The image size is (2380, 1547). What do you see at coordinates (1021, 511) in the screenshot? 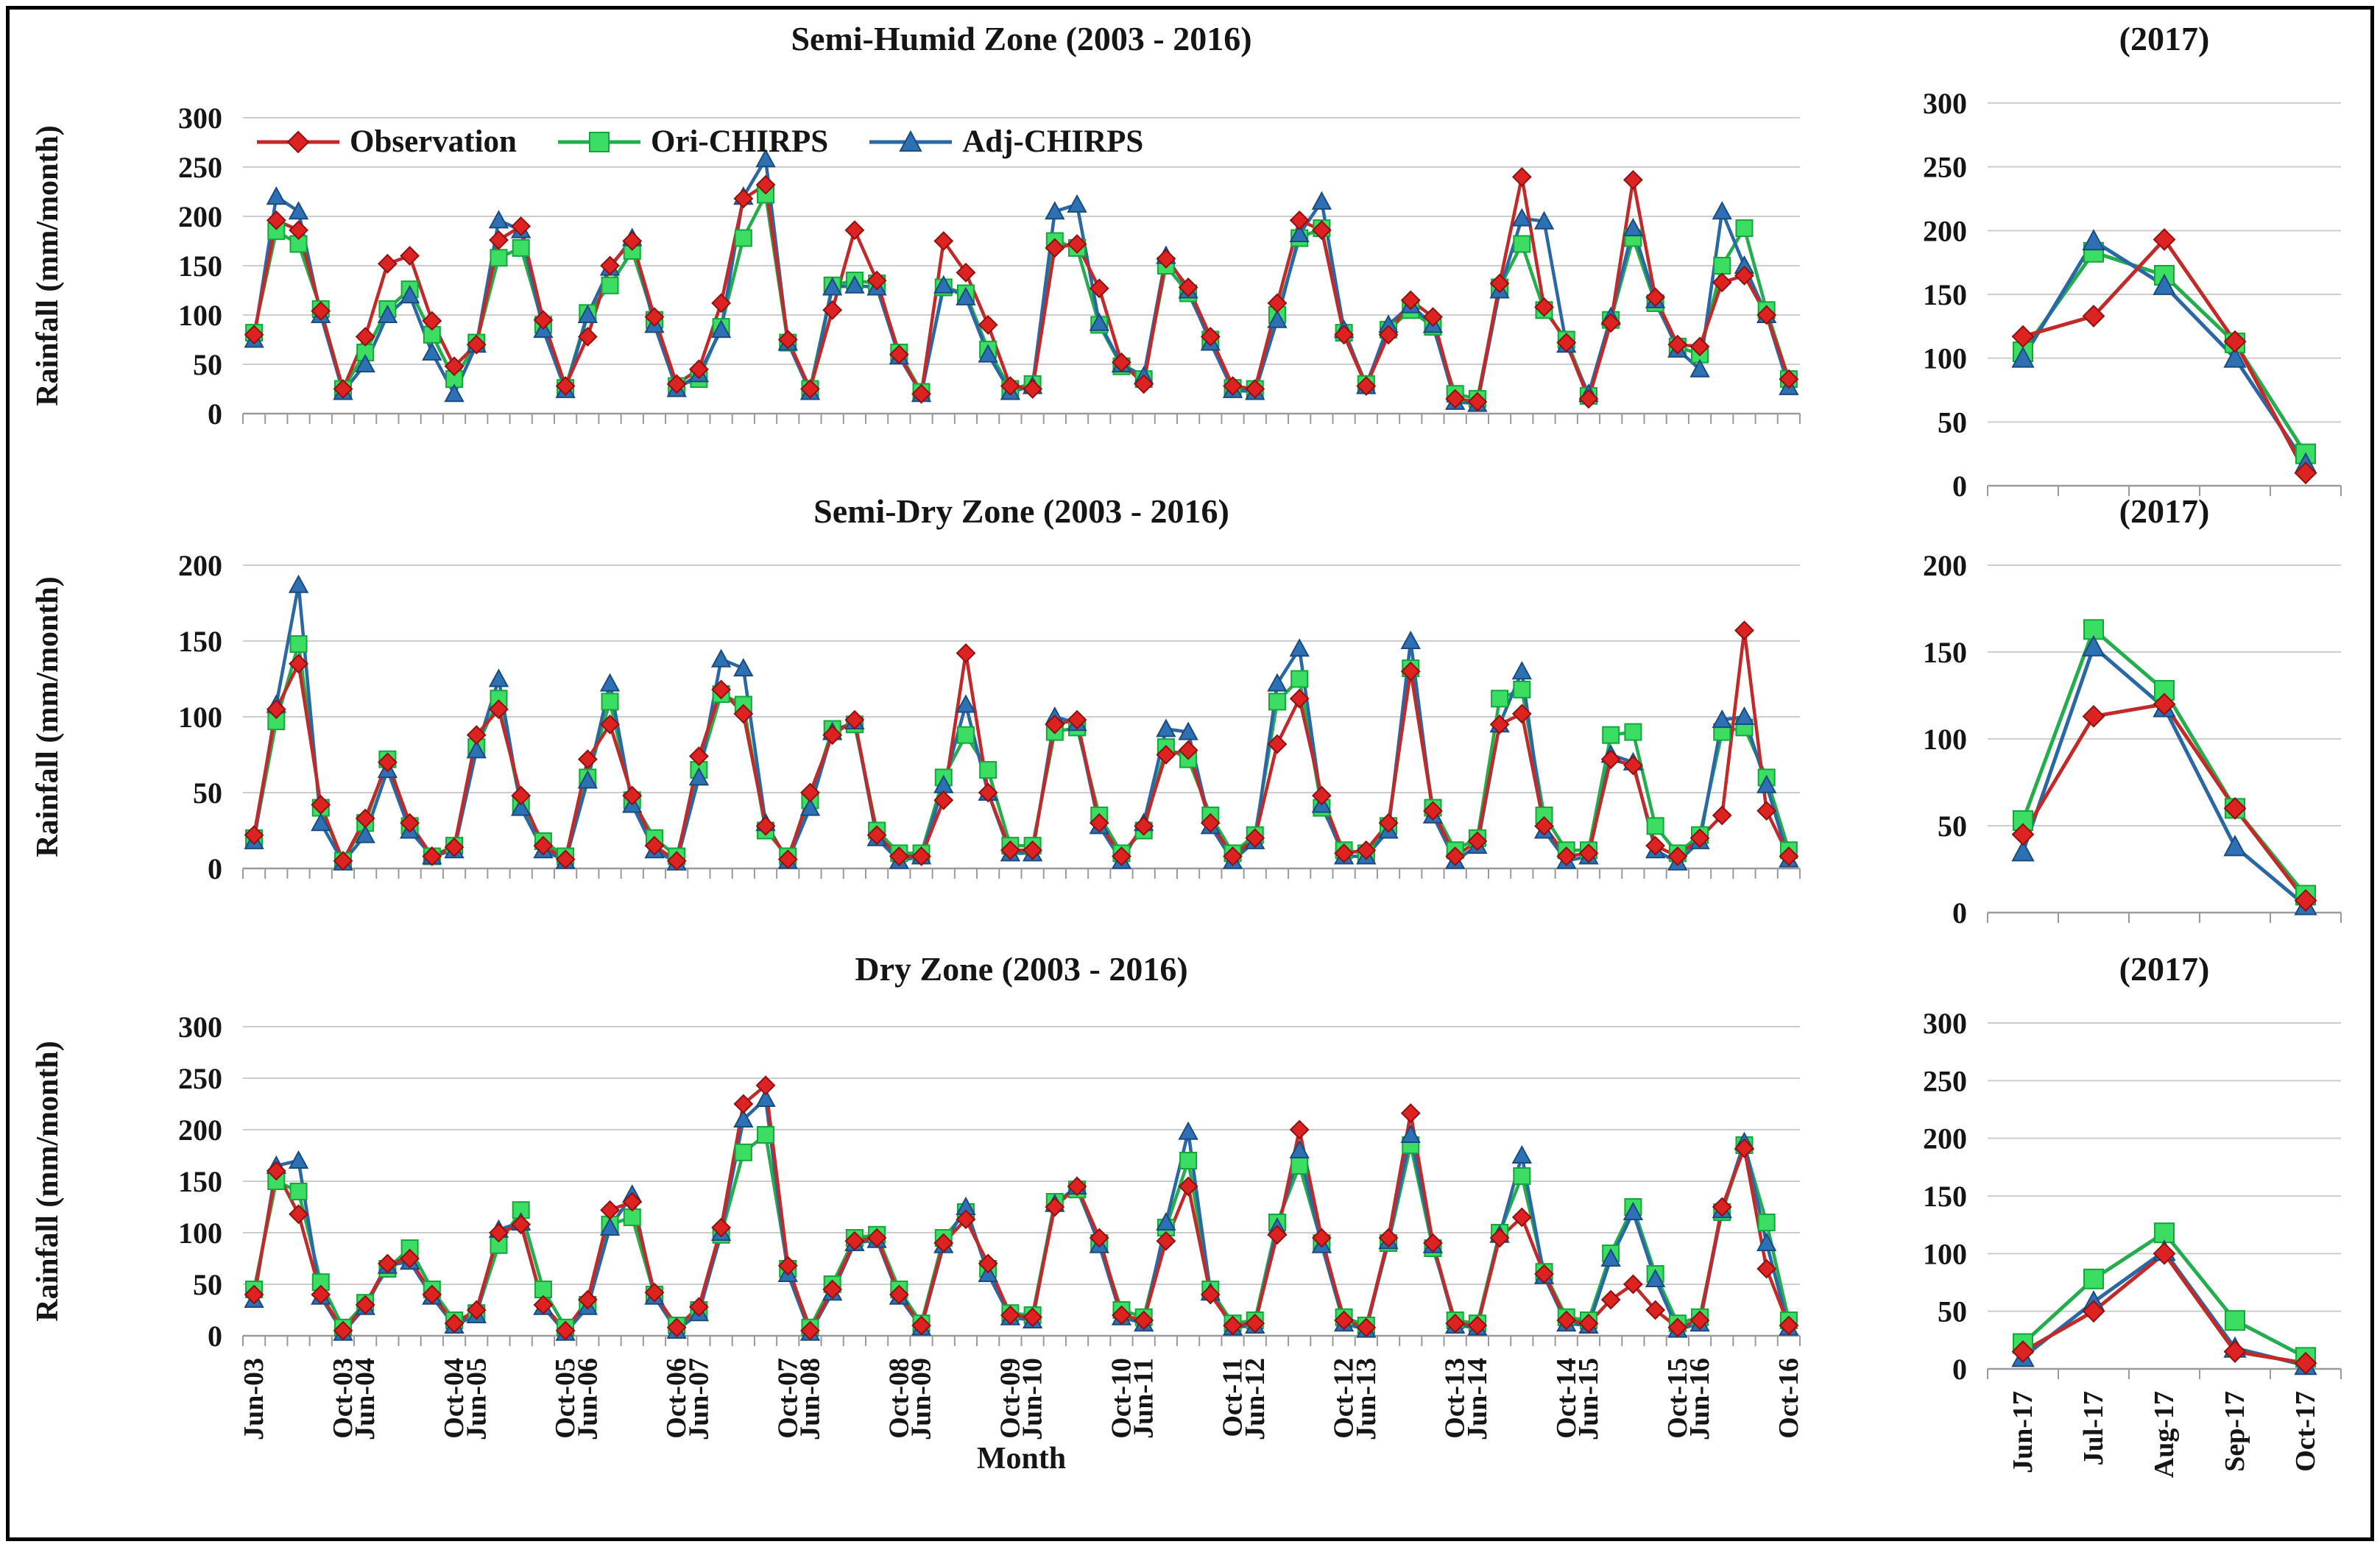
I see `panel-title-semi-dry-main: Semi-Dry Zone (2003 - 2016)` at bounding box center [1021, 511].